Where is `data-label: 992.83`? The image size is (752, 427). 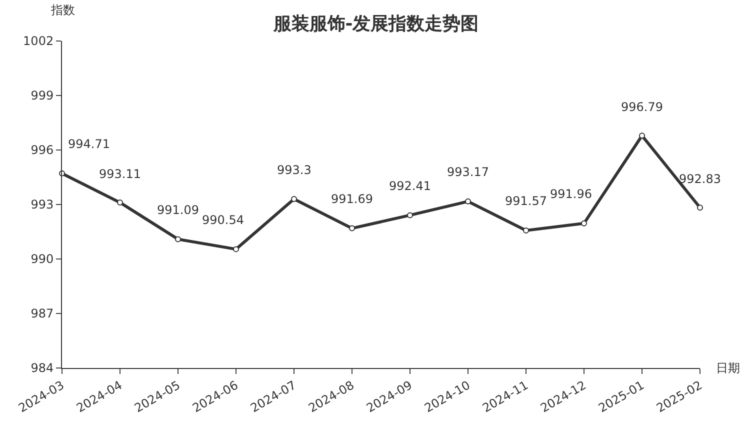 data-label: 992.83 is located at coordinates (700, 179).